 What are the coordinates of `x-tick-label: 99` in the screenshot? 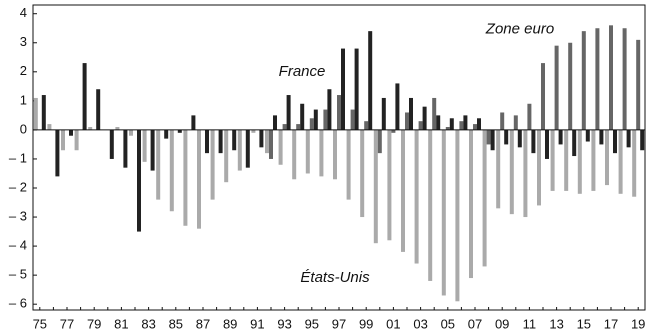 It's located at (366, 323).